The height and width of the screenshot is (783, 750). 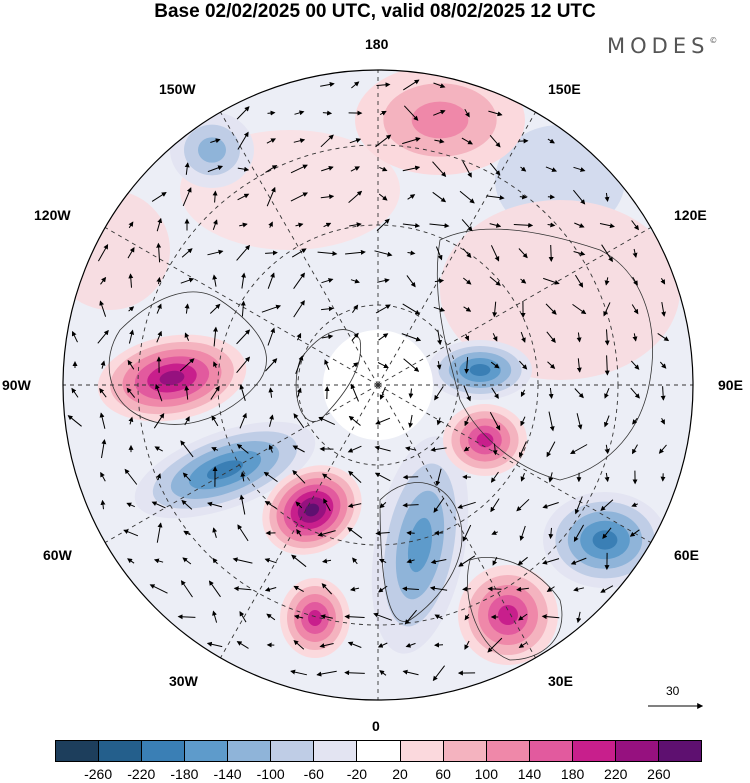 I want to click on lon-label-150w: 150W, so click(x=177, y=89).